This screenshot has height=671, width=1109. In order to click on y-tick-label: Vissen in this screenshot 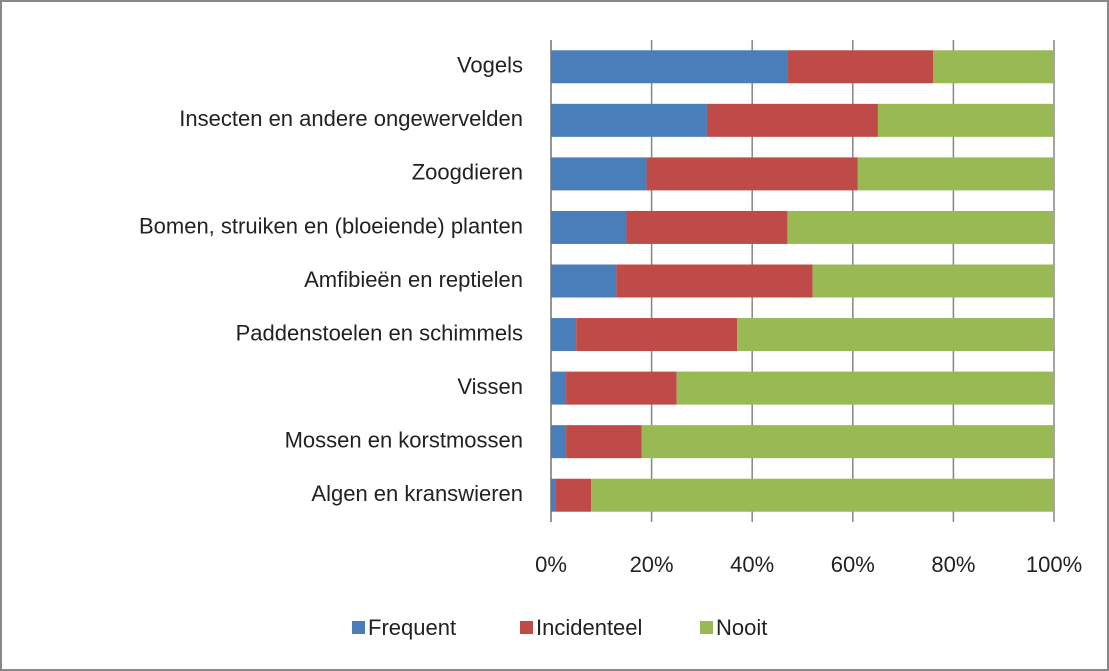, I will do `click(490, 386)`.